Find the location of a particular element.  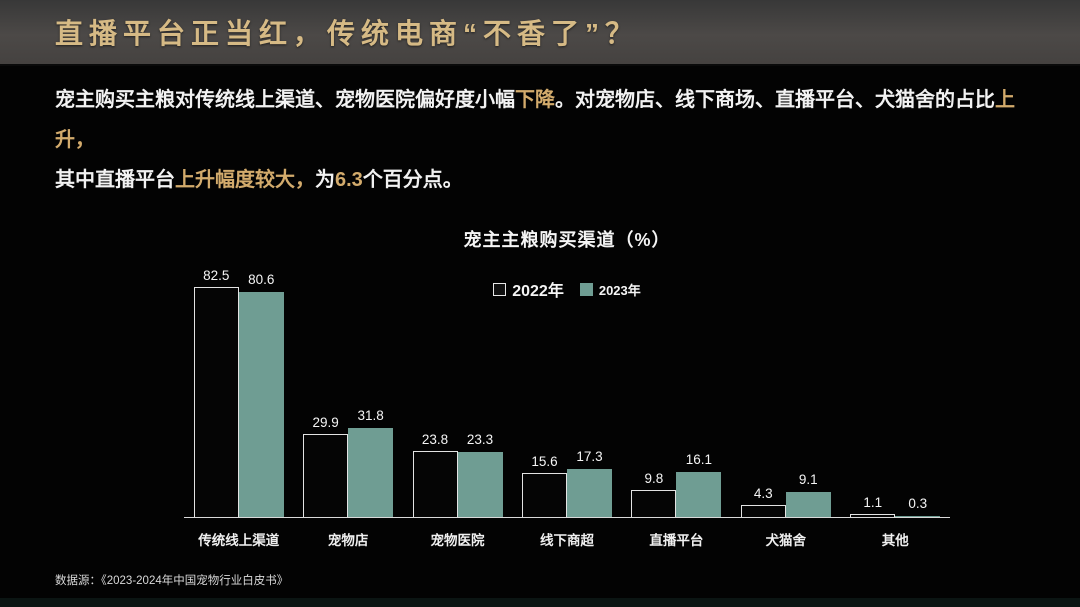

category-label: 宠物医院 is located at coordinates (457, 540).